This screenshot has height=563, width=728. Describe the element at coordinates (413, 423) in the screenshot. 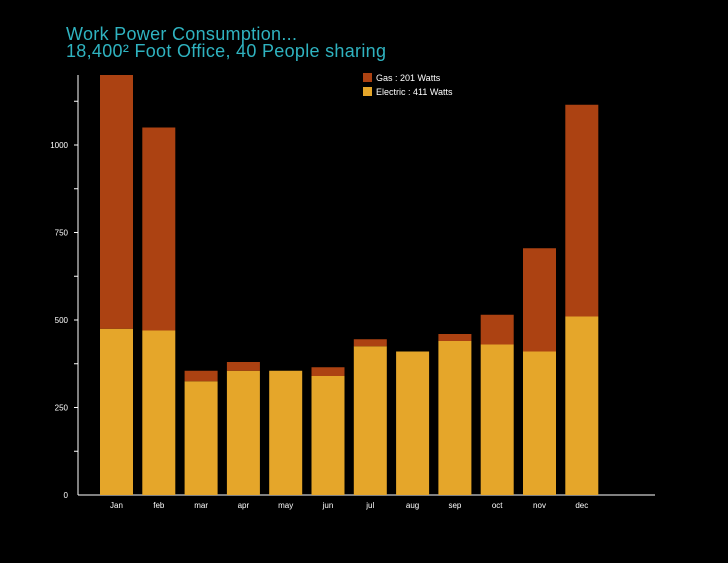

I see `bar-electric-aug` at that location.